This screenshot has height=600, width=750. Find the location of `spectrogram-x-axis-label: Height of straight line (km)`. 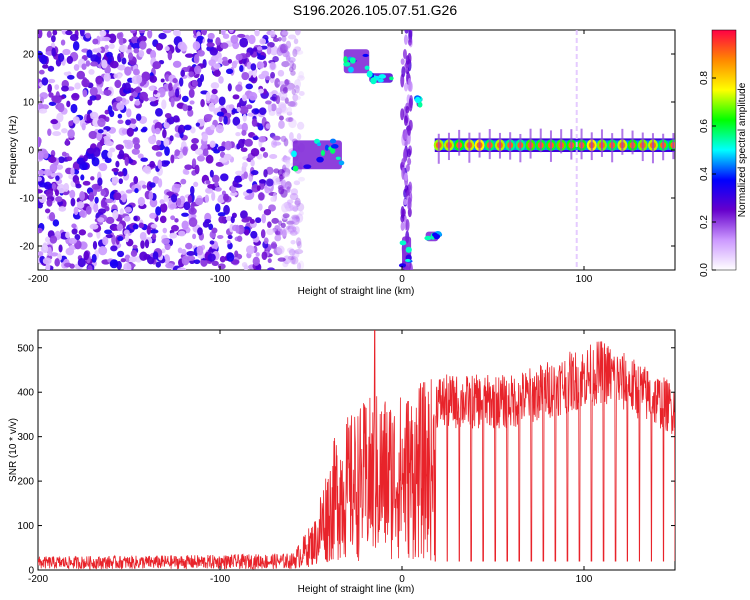

spectrogram-x-axis-label: Height of straight line (km) is located at coordinates (356, 291).